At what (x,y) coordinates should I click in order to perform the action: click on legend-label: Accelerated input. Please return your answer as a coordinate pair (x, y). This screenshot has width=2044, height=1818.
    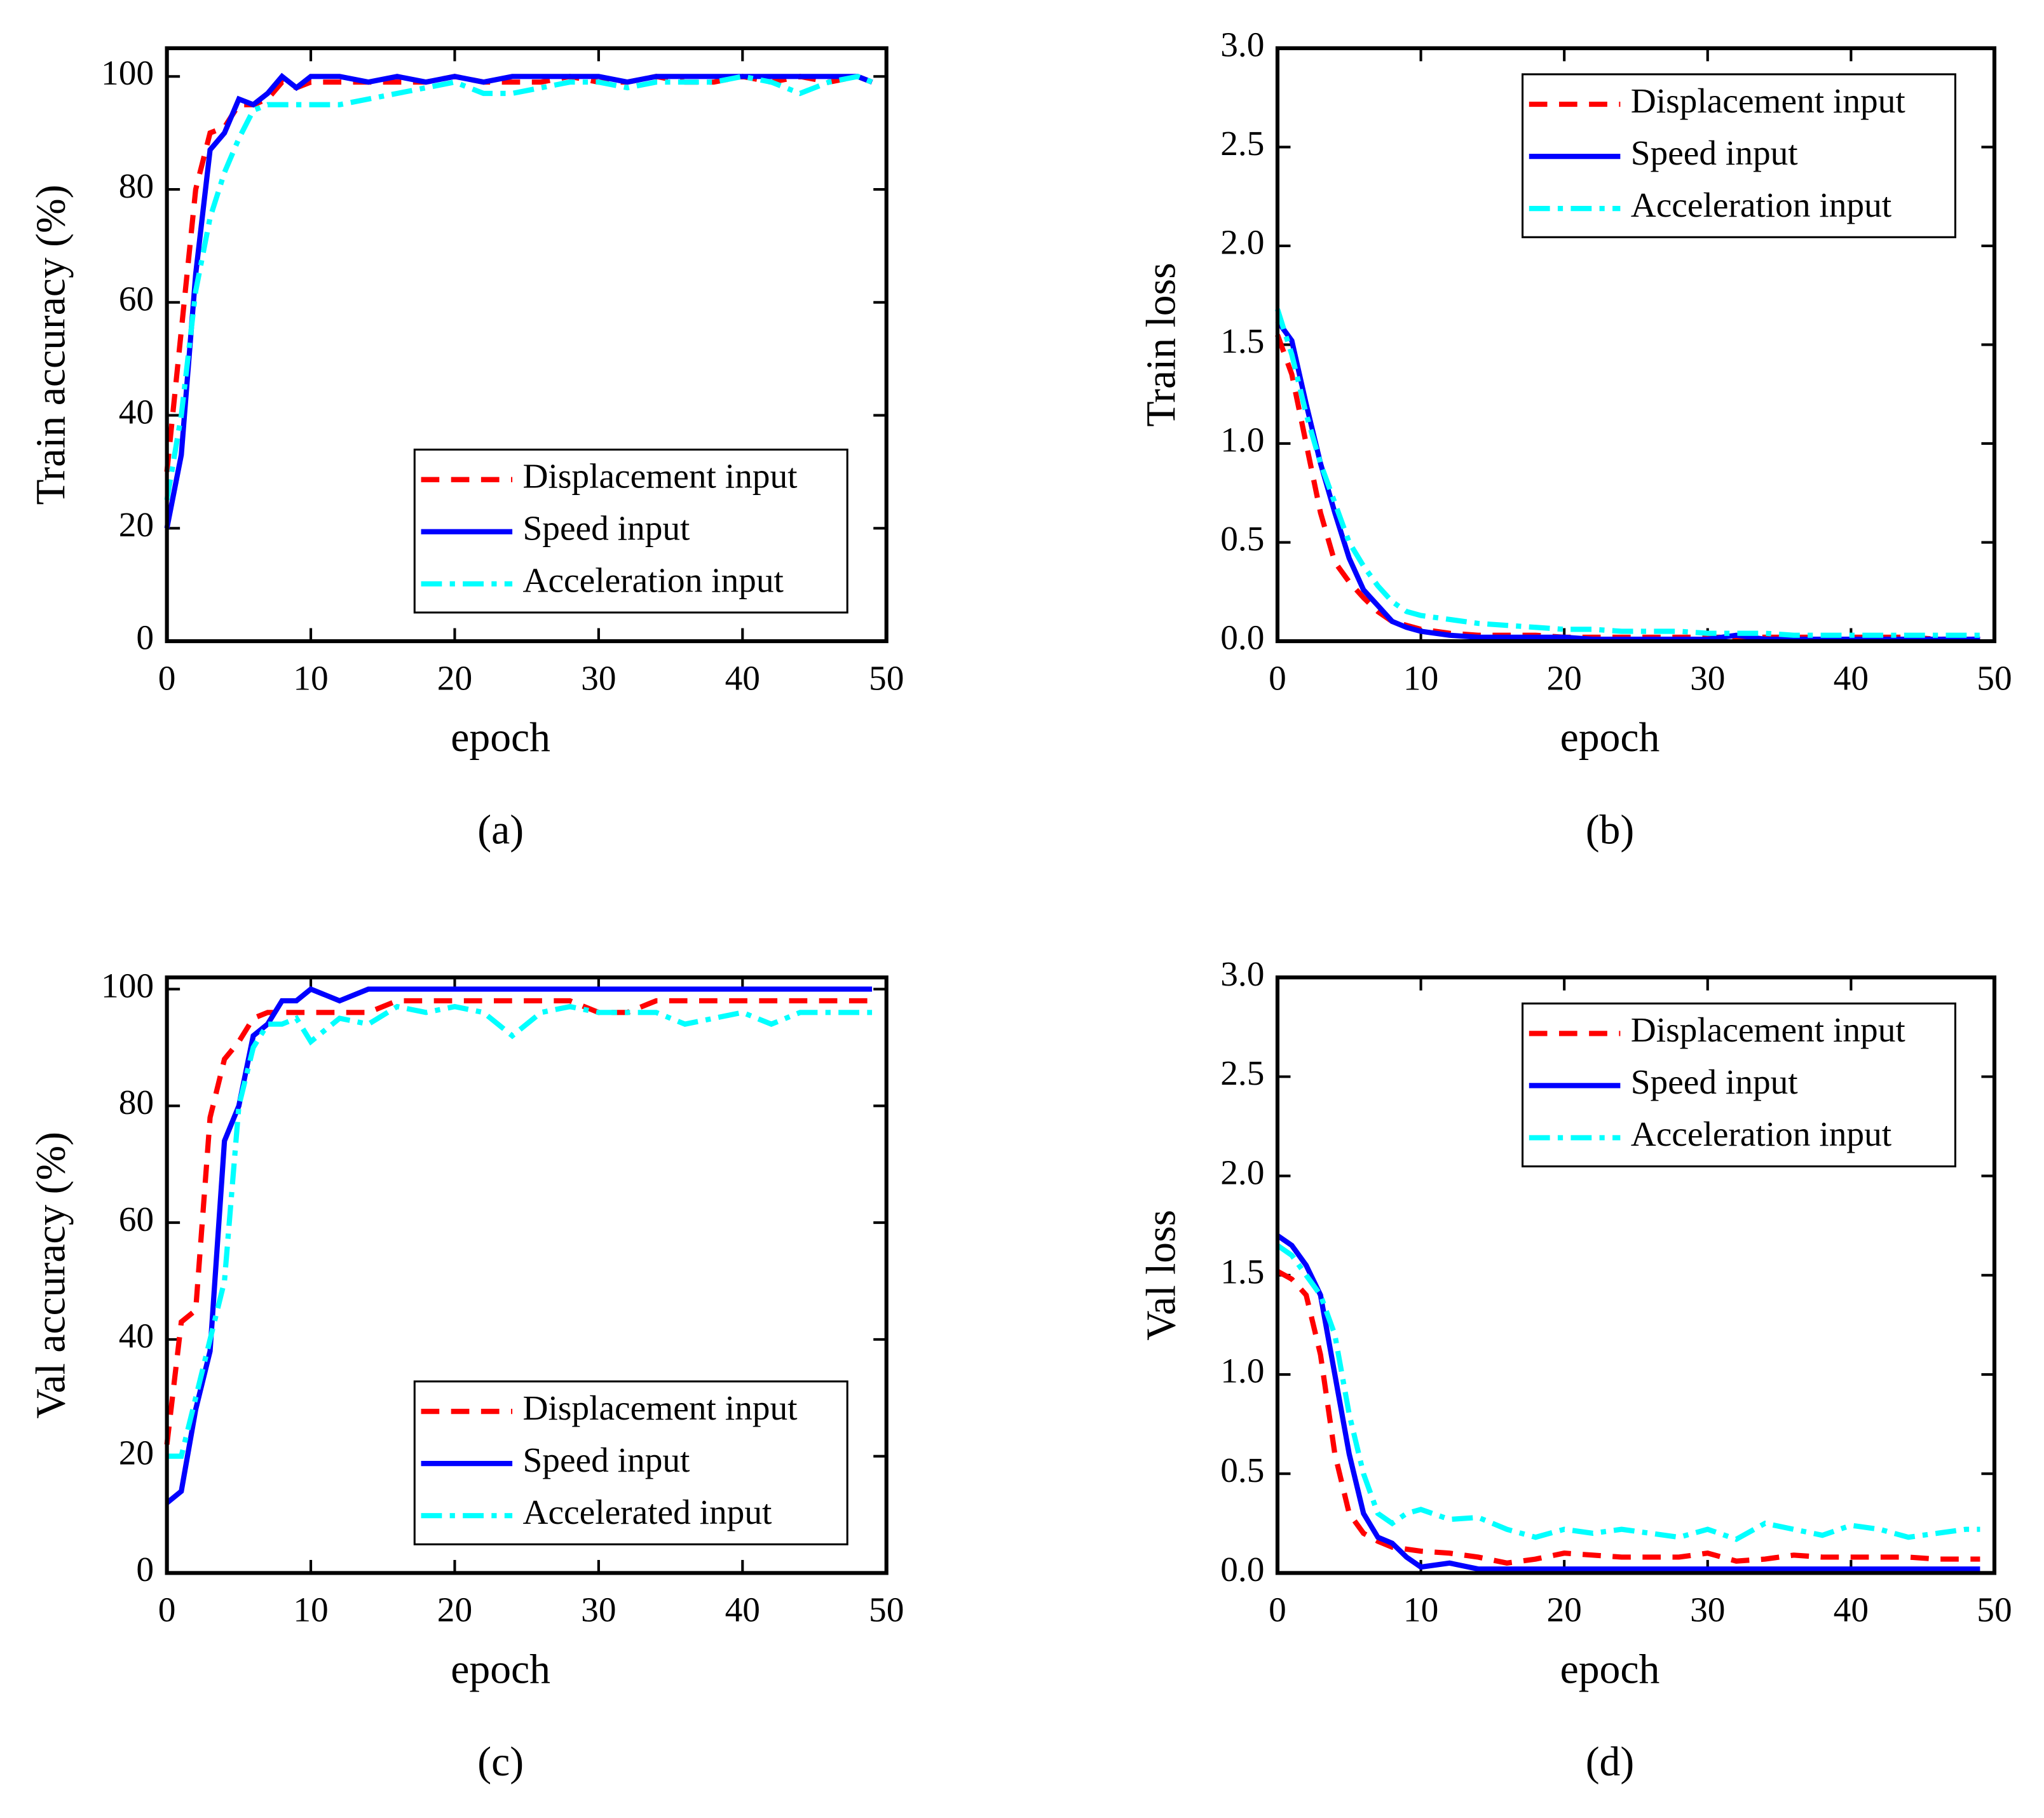
    Looking at the image, I should click on (648, 1512).